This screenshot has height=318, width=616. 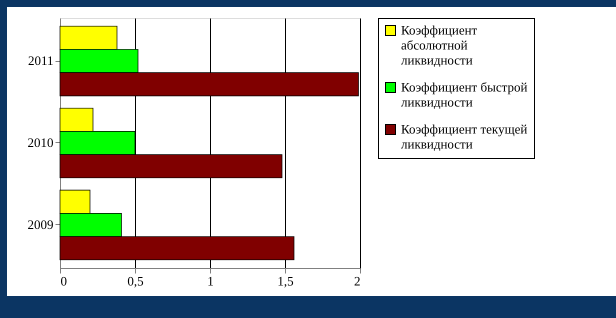 I want to click on x-tick-label: 1, so click(x=210, y=281).